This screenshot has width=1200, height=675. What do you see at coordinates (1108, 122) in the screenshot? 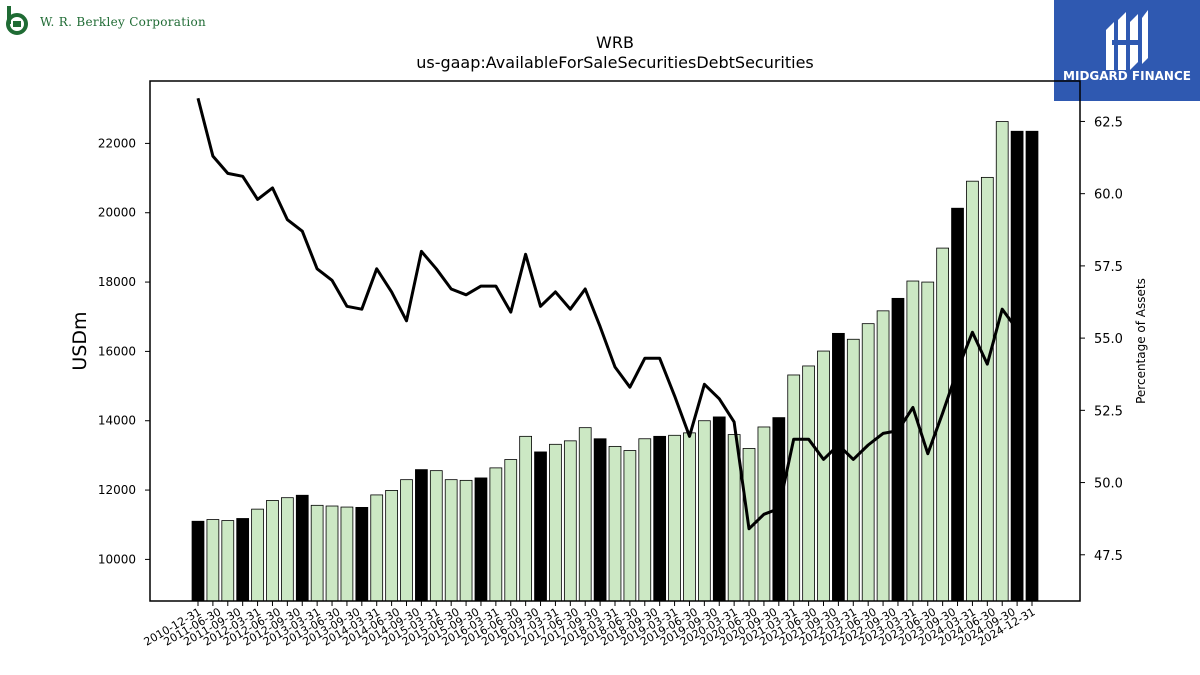
I see `y2-tick-label: 62.5` at bounding box center [1108, 122].